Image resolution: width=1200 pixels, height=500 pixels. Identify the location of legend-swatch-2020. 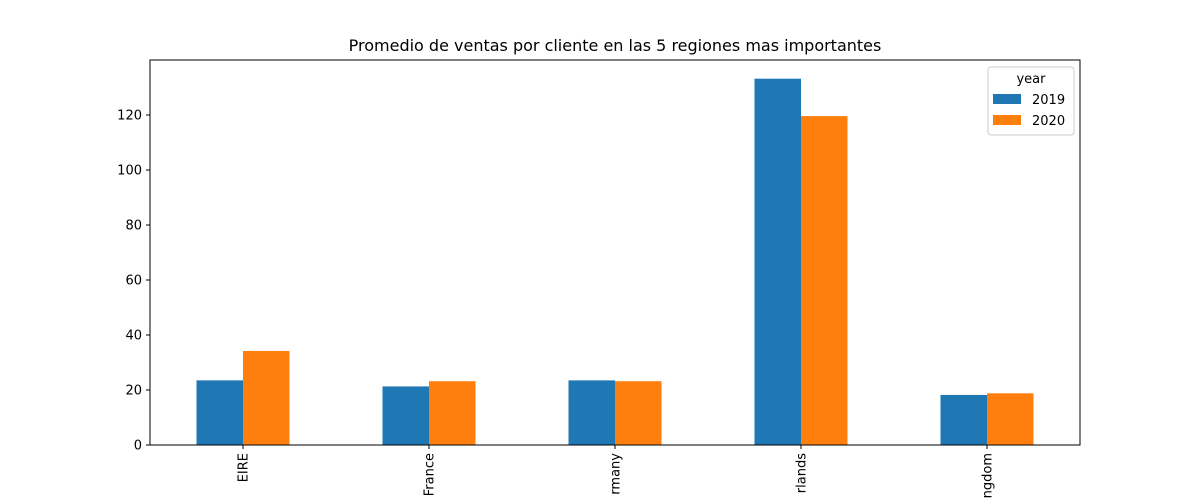
(1007, 120).